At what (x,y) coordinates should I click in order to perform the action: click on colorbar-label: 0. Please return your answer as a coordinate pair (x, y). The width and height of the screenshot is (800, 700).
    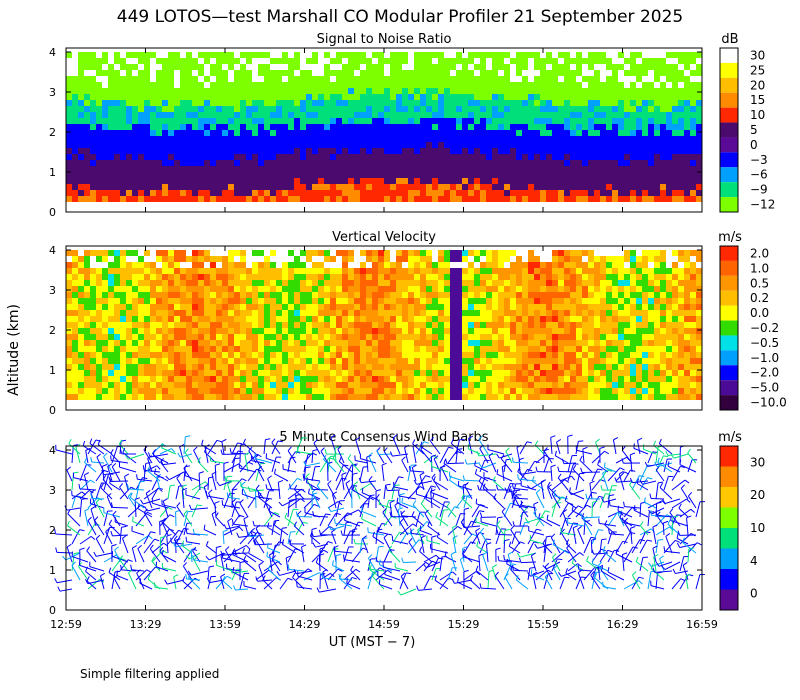
    Looking at the image, I should click on (754, 594).